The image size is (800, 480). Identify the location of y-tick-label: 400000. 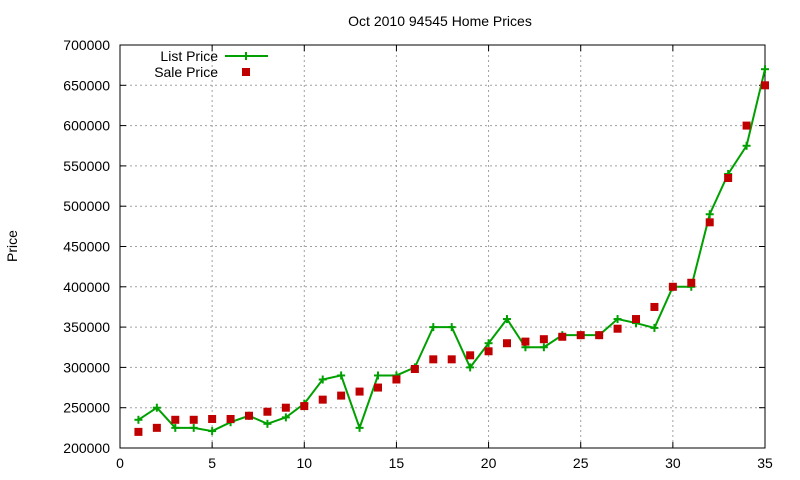
(86, 287).